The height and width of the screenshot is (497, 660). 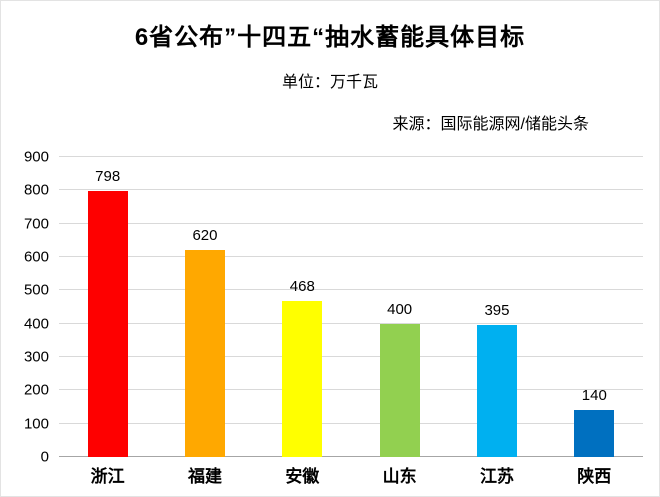 I want to click on bar-slot: 620 福建, so click(x=204, y=321).